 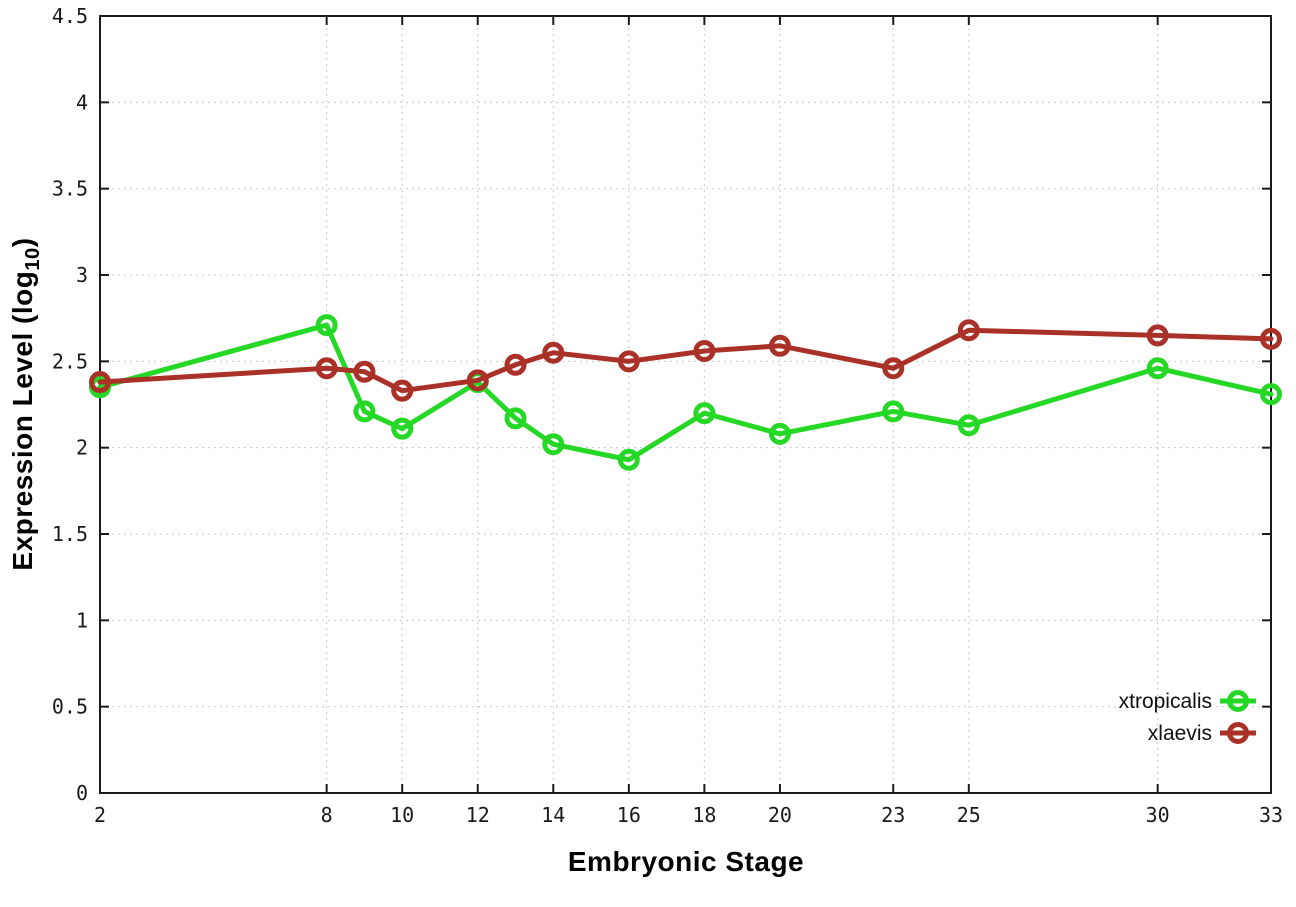 What do you see at coordinates (893, 815) in the screenshot?
I see `x-tick-label: 23` at bounding box center [893, 815].